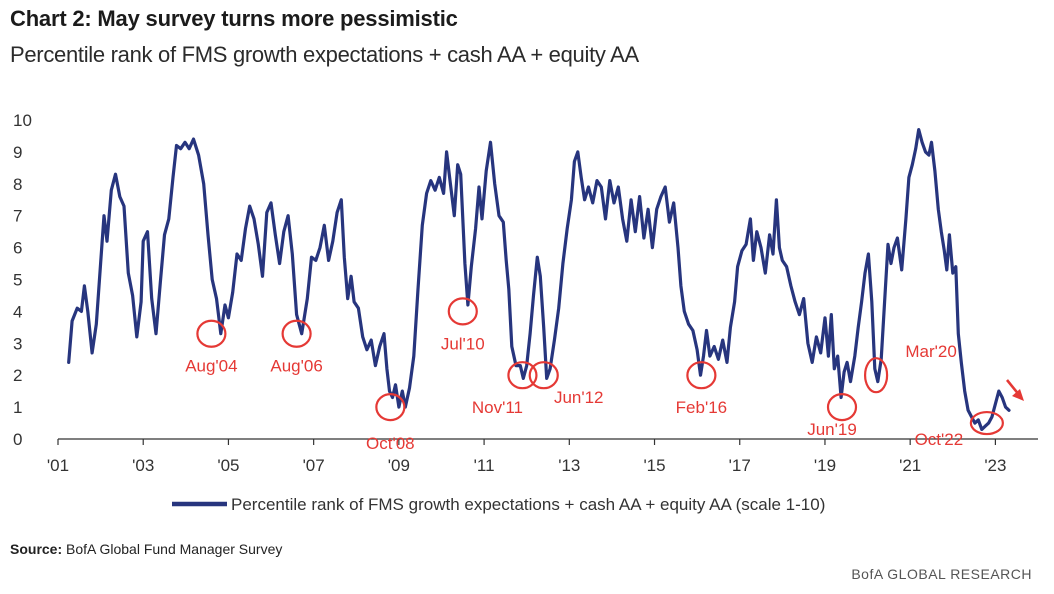  I want to click on annotation-label: Mar'20, so click(930, 351).